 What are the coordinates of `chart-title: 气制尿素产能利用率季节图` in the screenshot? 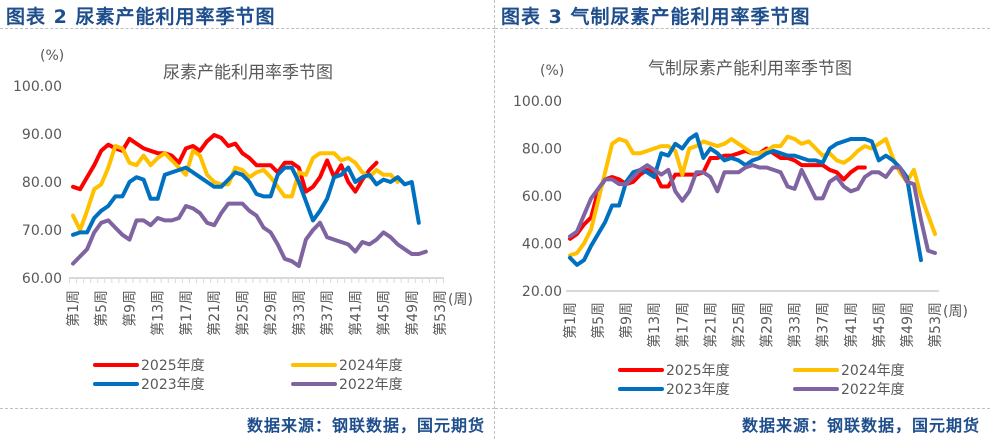 It's located at (750, 69).